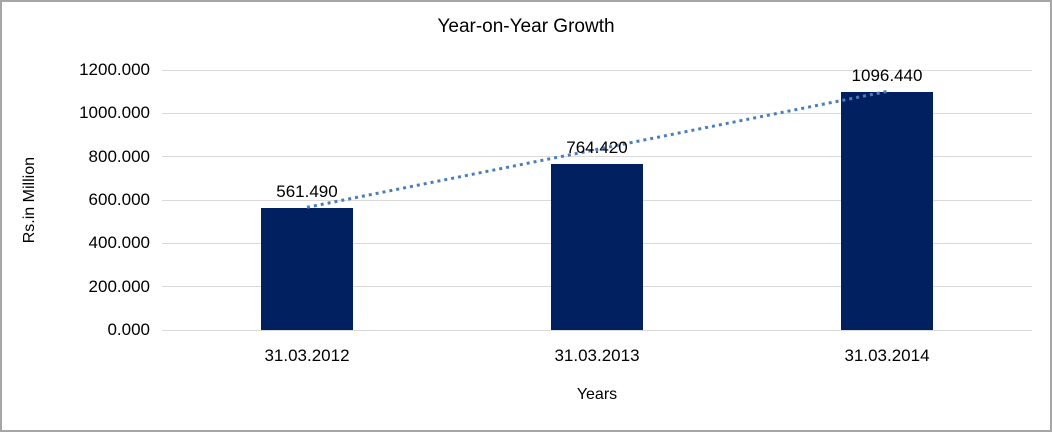 Image resolution: width=1052 pixels, height=432 pixels. Describe the element at coordinates (526, 26) in the screenshot. I see `chart-title: Year-on-Year Growth` at that location.